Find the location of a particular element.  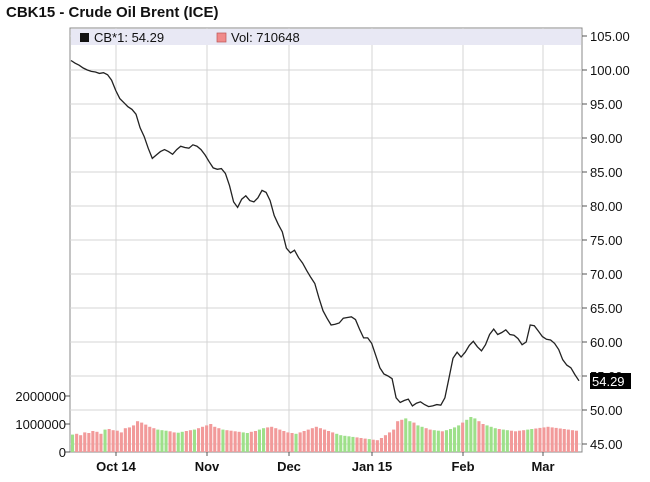

price-tick-label: 60.00 is located at coordinates (606, 342).